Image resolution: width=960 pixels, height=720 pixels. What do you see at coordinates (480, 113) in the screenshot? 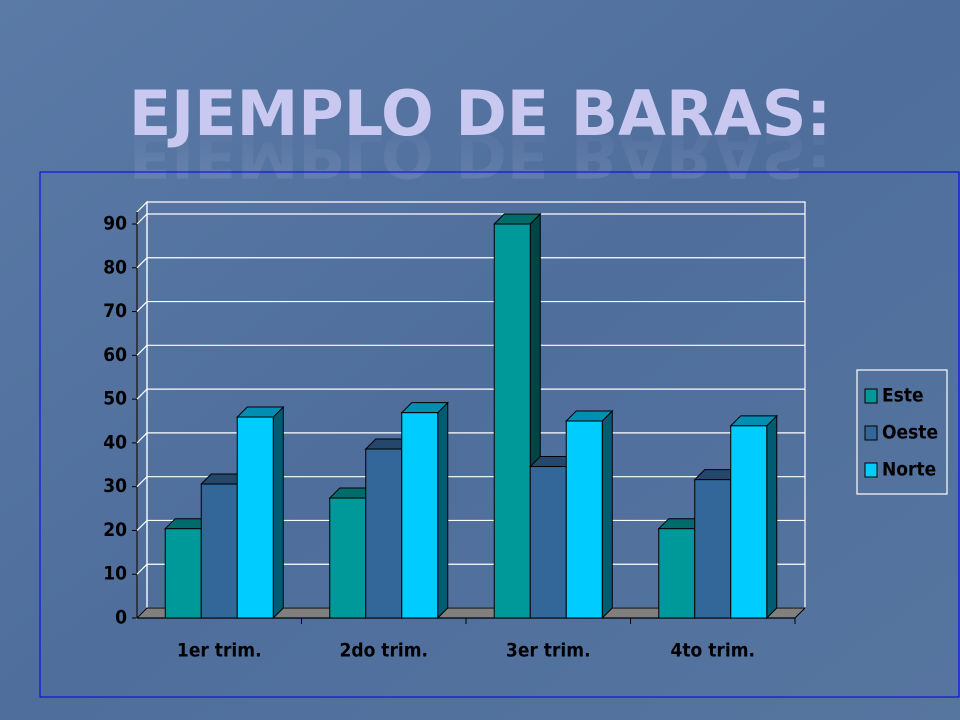
I see `slide-title: EJEMPLO DE BARAS:` at bounding box center [480, 113].